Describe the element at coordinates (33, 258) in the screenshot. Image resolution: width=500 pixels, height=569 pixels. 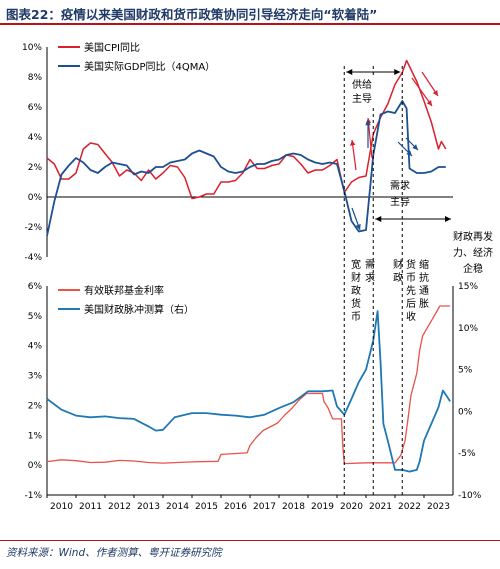
I see `top-y-tick-label: -4%` at that location.